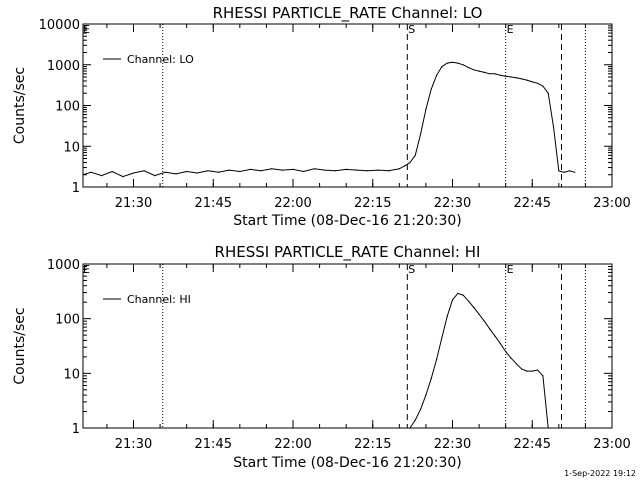 The height and width of the screenshot is (480, 640). I want to click on chart-title: RHESSI PARTICLE_RATE Channel: HI, so click(348, 252).